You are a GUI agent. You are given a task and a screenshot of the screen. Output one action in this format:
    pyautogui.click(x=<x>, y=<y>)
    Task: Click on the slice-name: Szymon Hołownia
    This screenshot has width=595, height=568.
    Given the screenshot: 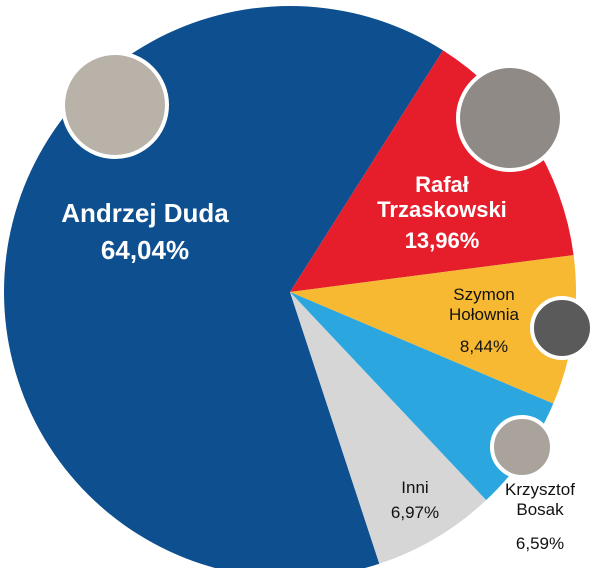 What is the action you would take?
    pyautogui.click(x=484, y=304)
    